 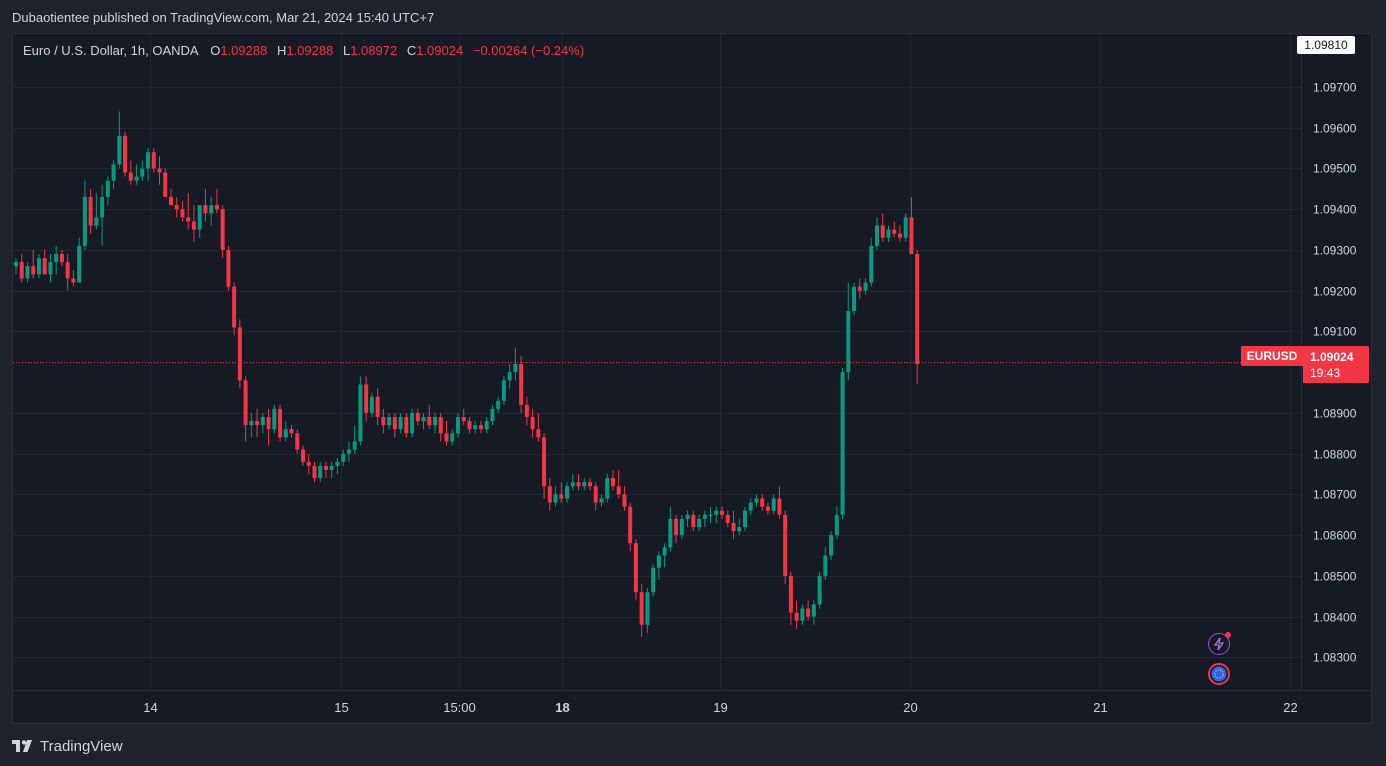 I want to click on tradingview-logo: TradingView, so click(x=67, y=746).